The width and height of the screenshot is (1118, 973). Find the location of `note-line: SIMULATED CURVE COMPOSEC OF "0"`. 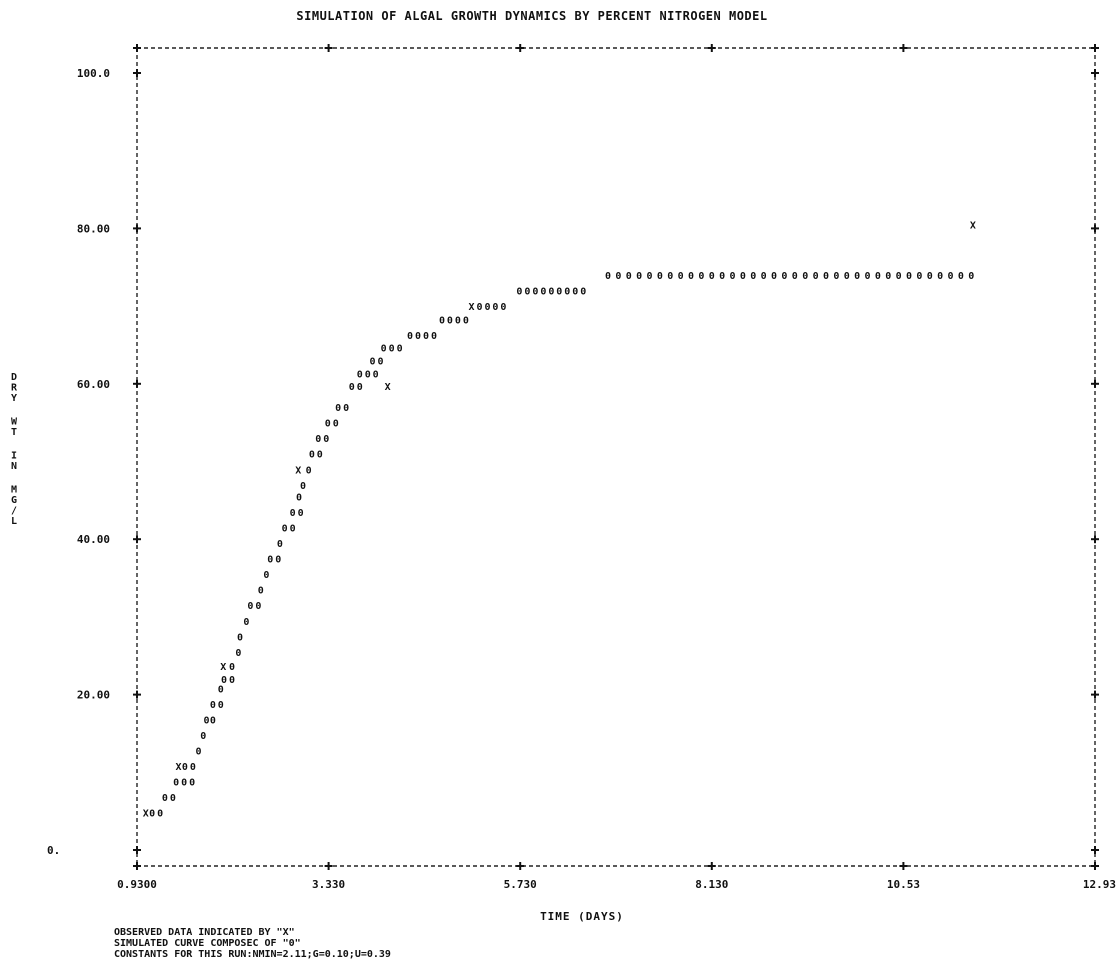

note-line: SIMULATED CURVE COMPOSEC OF "0" is located at coordinates (207, 943).